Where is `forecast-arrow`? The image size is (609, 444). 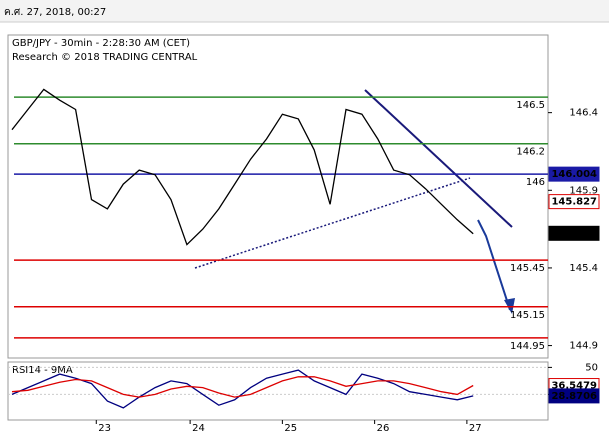 forecast-arrow is located at coordinates (494, 265).